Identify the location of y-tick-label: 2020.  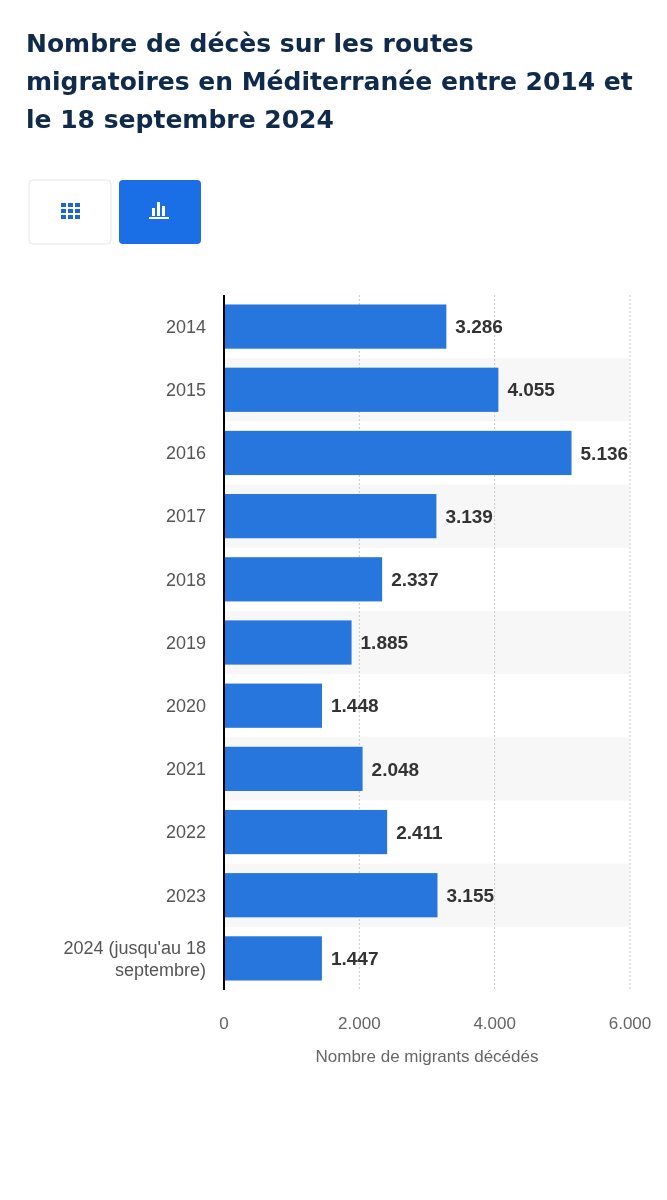
(185, 705).